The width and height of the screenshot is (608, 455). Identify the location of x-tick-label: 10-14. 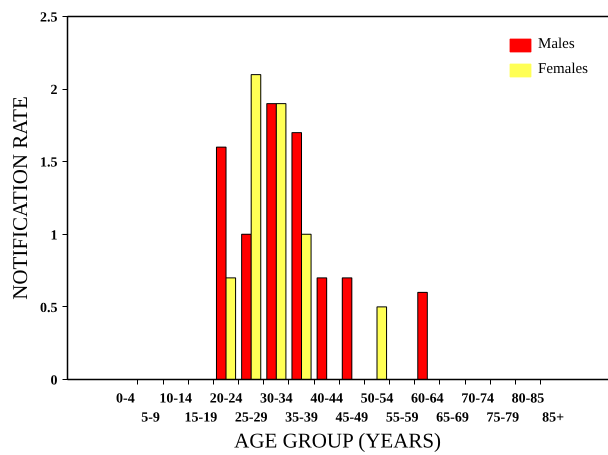
(175, 399).